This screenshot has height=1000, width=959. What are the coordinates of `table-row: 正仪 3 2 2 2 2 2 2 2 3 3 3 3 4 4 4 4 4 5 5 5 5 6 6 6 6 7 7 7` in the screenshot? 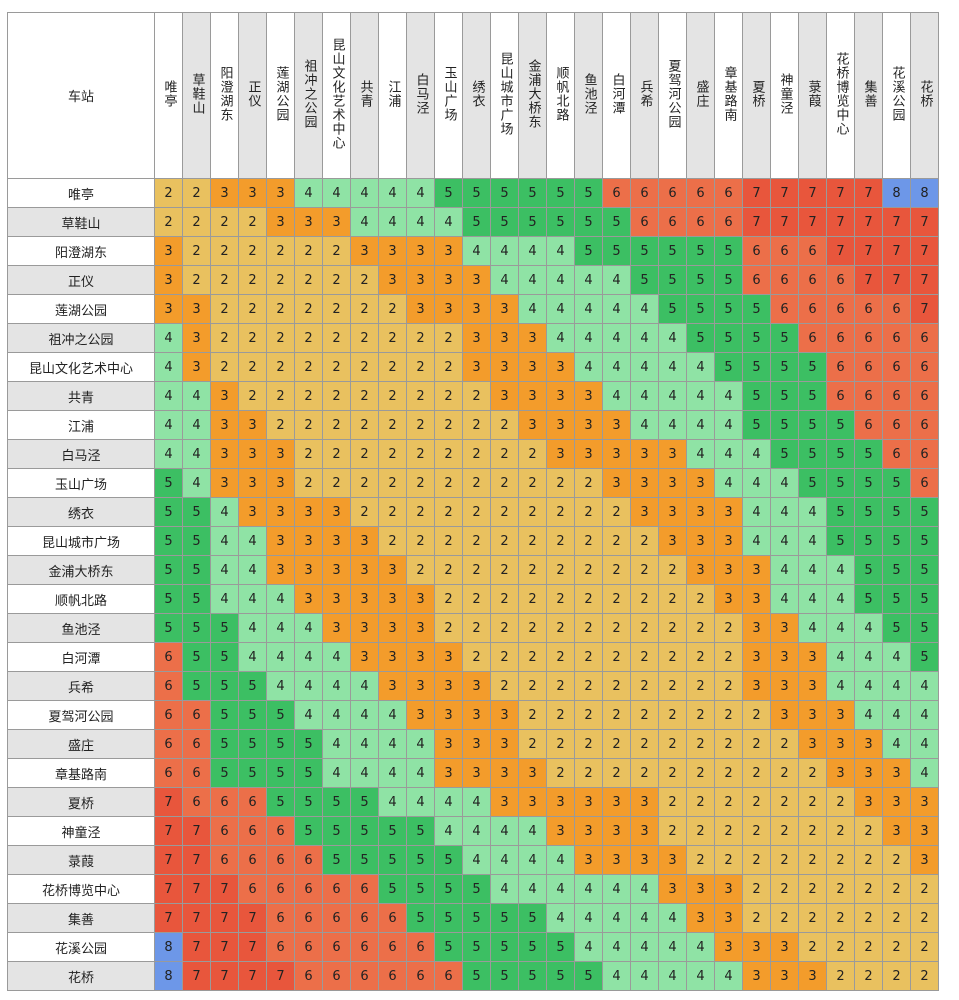 It's located at (473, 280).